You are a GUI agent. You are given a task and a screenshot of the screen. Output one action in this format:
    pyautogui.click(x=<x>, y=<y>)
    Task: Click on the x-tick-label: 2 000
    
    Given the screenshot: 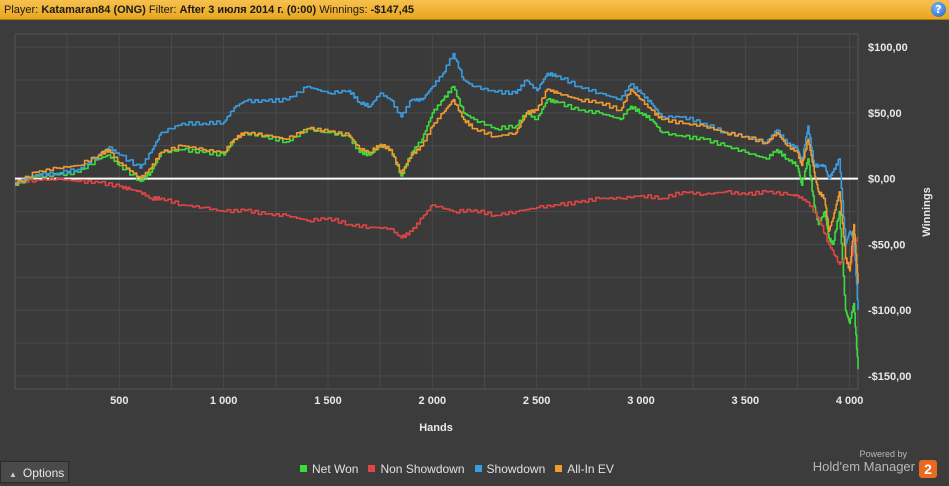 What is the action you would take?
    pyautogui.click(x=433, y=401)
    